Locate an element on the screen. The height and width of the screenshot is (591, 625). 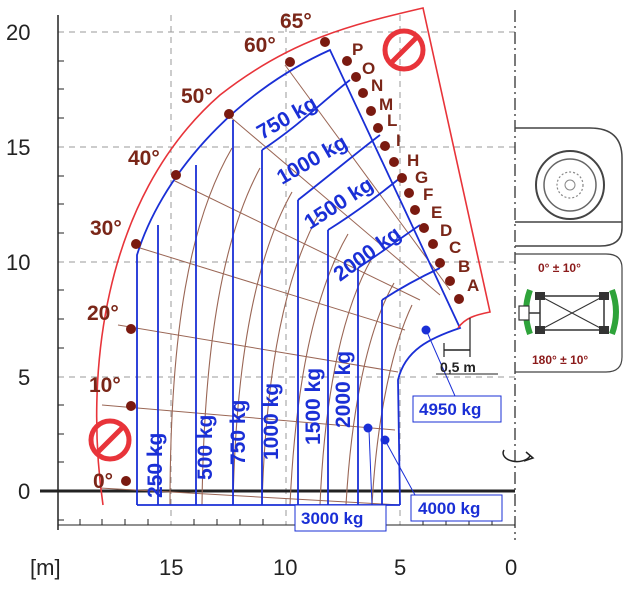
angle-label: 30° is located at coordinates (106, 228).